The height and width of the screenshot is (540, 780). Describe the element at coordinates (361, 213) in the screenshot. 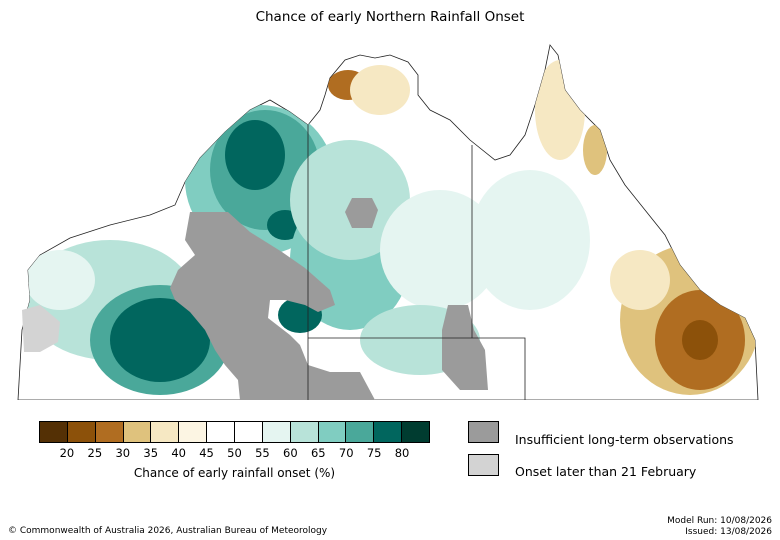

I see `insufficient-area-central` at that location.